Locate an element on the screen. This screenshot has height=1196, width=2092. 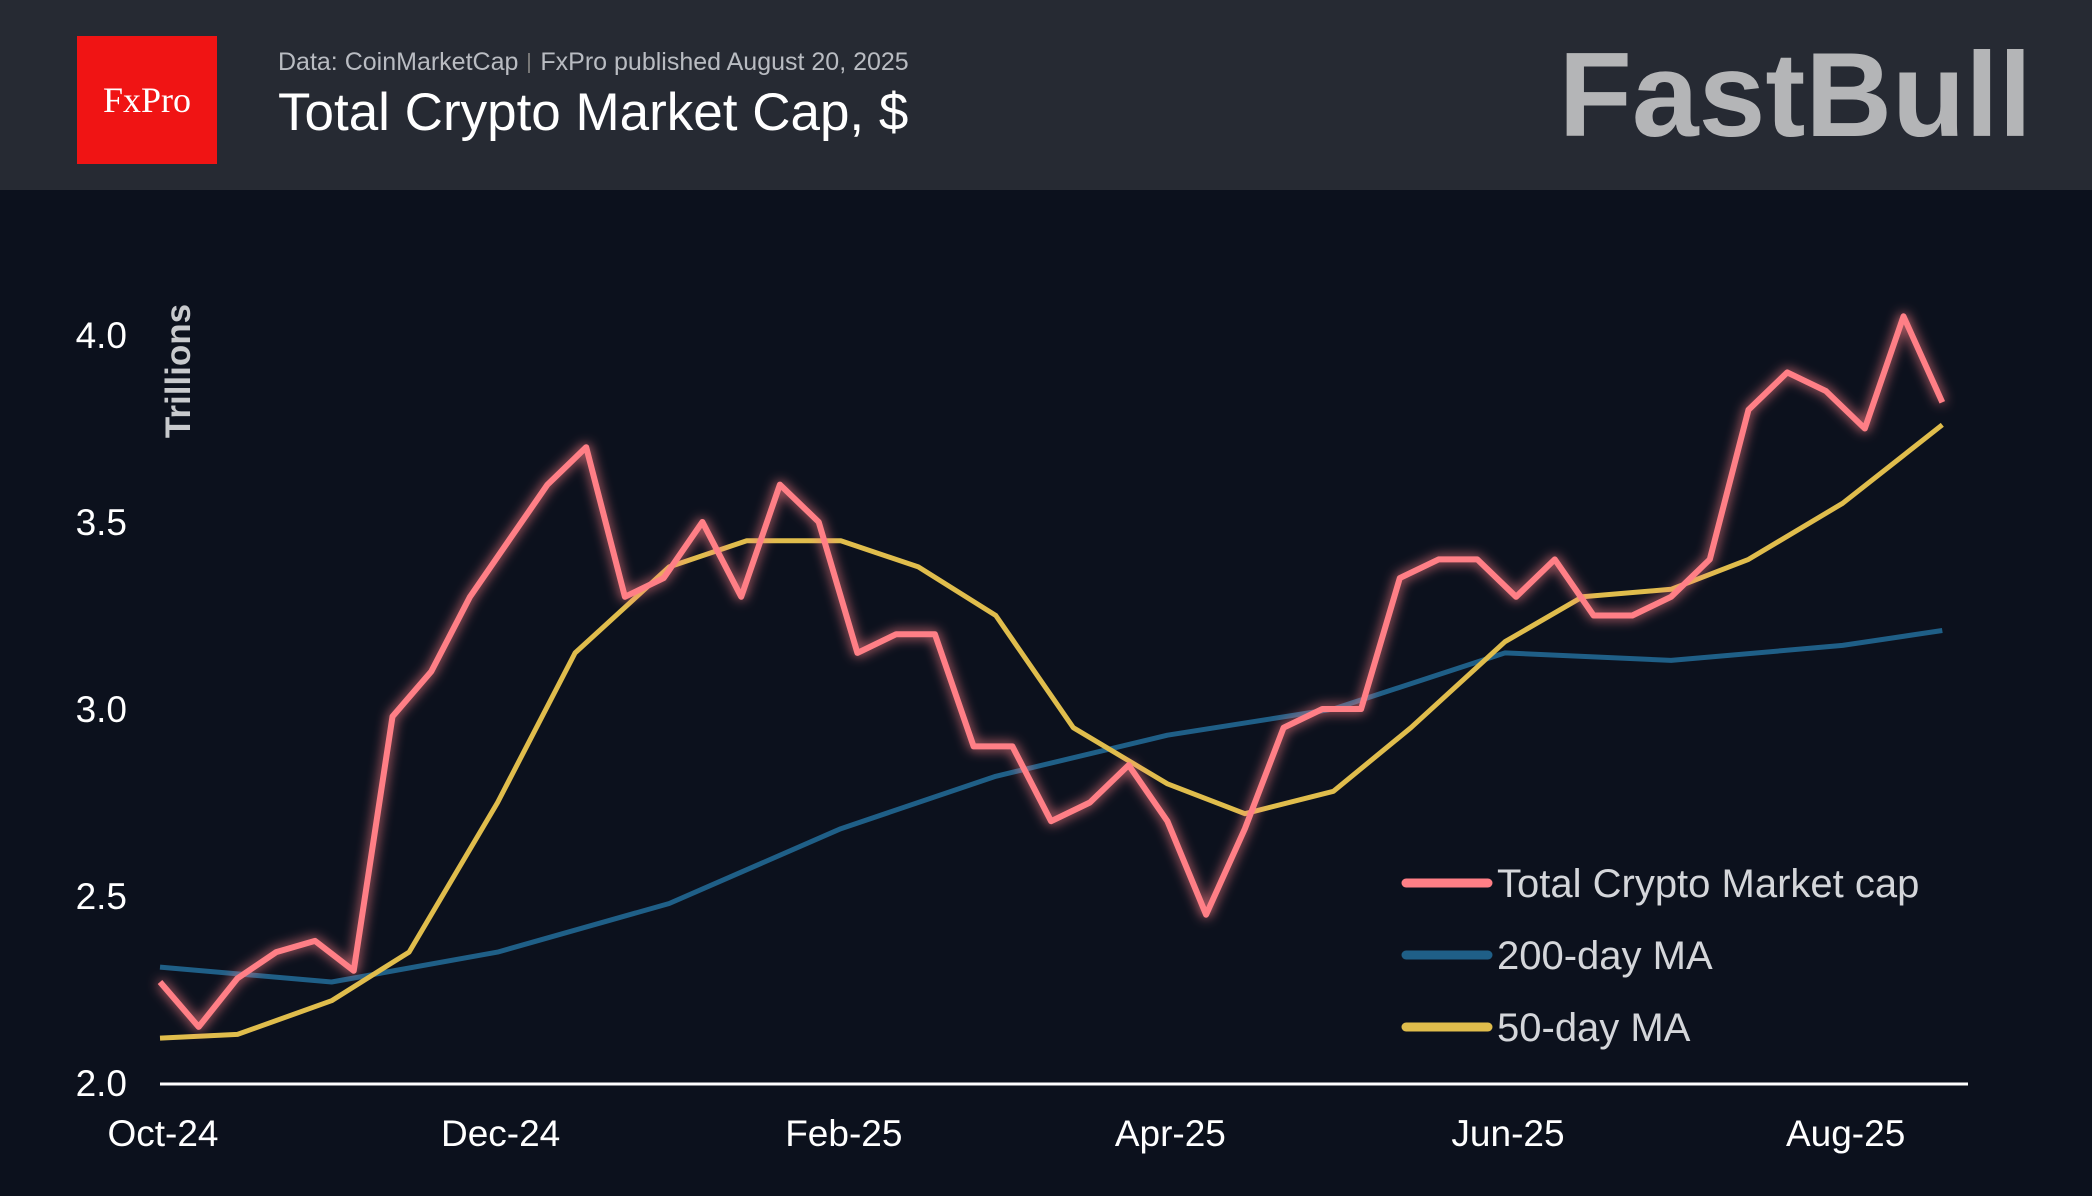
legend-label: 200-day MA is located at coordinates (1605, 956).